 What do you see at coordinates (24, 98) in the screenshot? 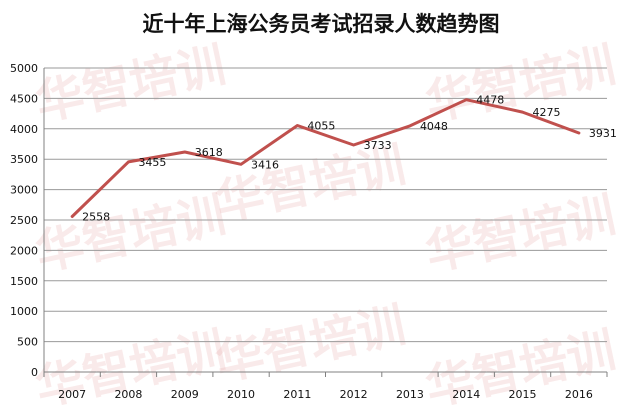
I see `y-tick-label: 4500` at bounding box center [24, 98].